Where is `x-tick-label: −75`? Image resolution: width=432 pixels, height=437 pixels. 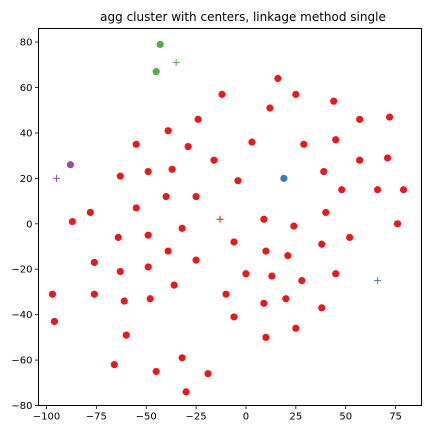
x-tick-label: −75 is located at coordinates (96, 417).